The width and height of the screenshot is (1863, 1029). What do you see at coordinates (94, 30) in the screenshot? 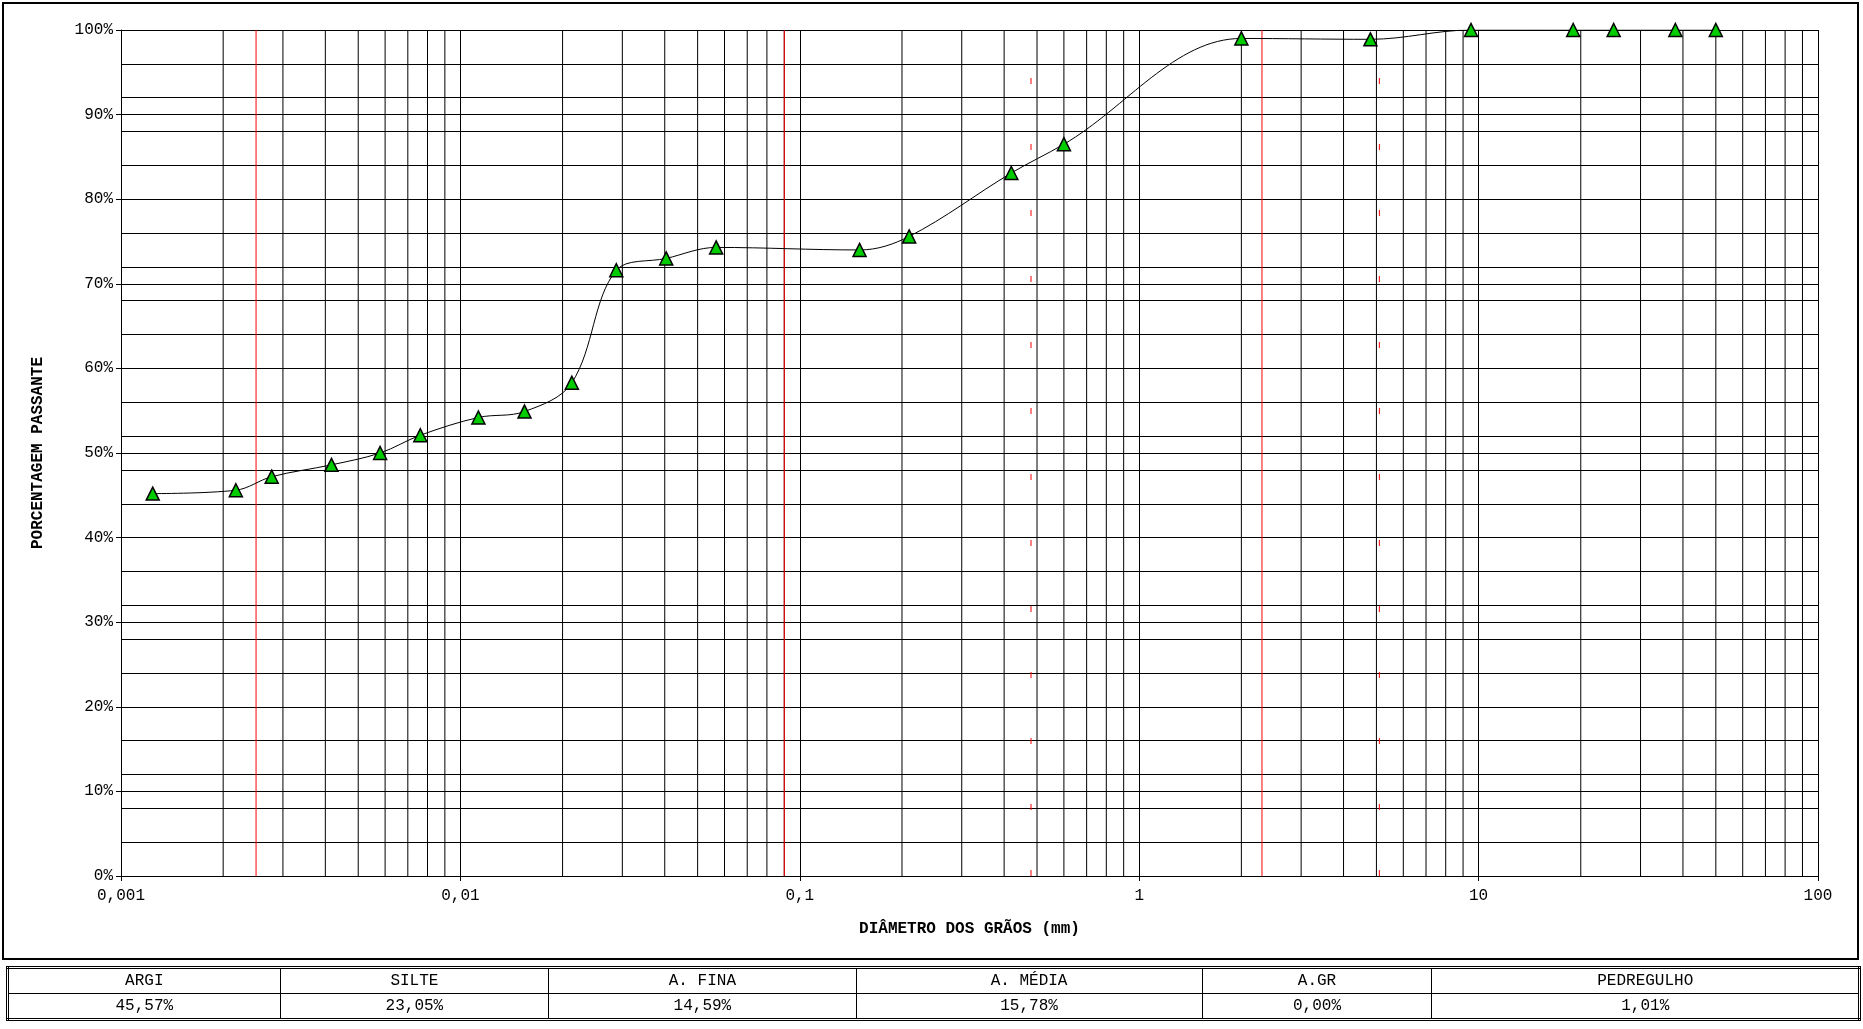
I see `y-tick-label: 100%` at bounding box center [94, 30].